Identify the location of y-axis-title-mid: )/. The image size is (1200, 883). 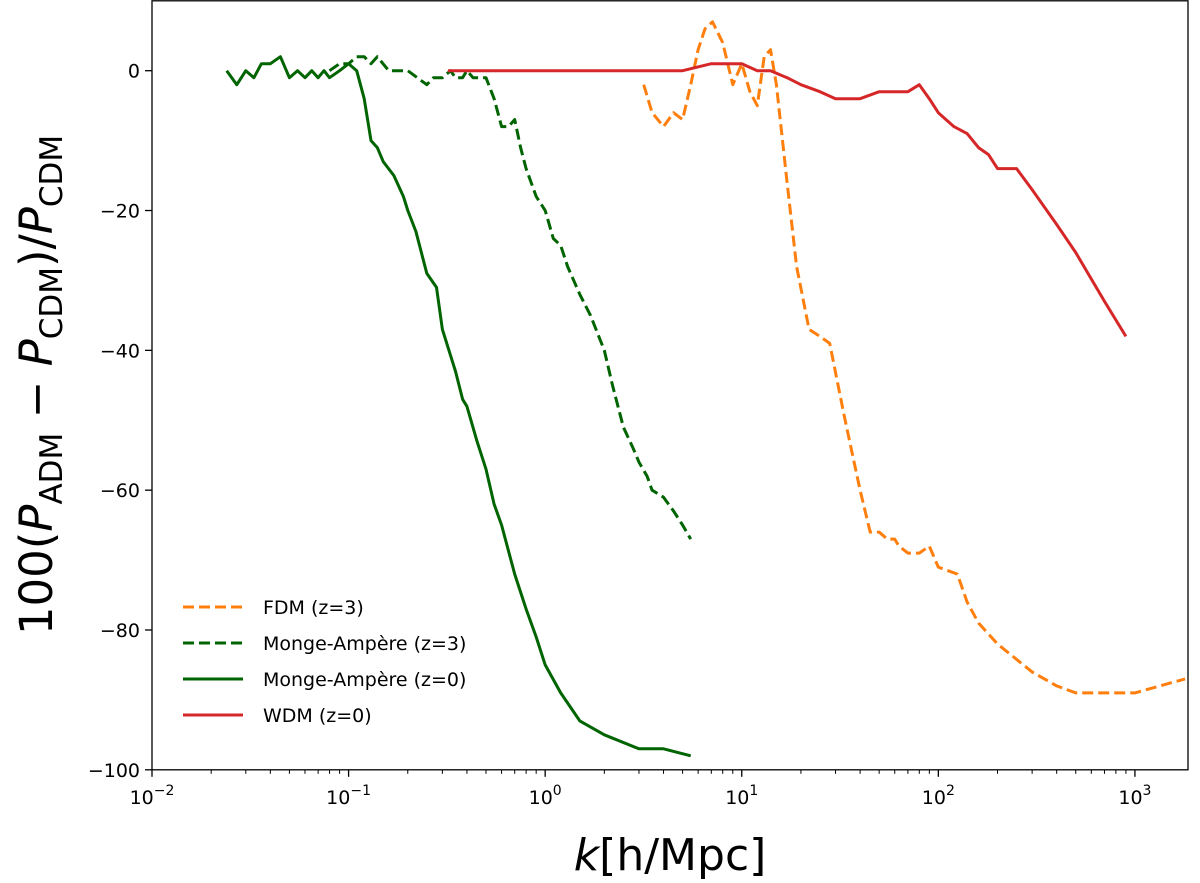
(36, 250).